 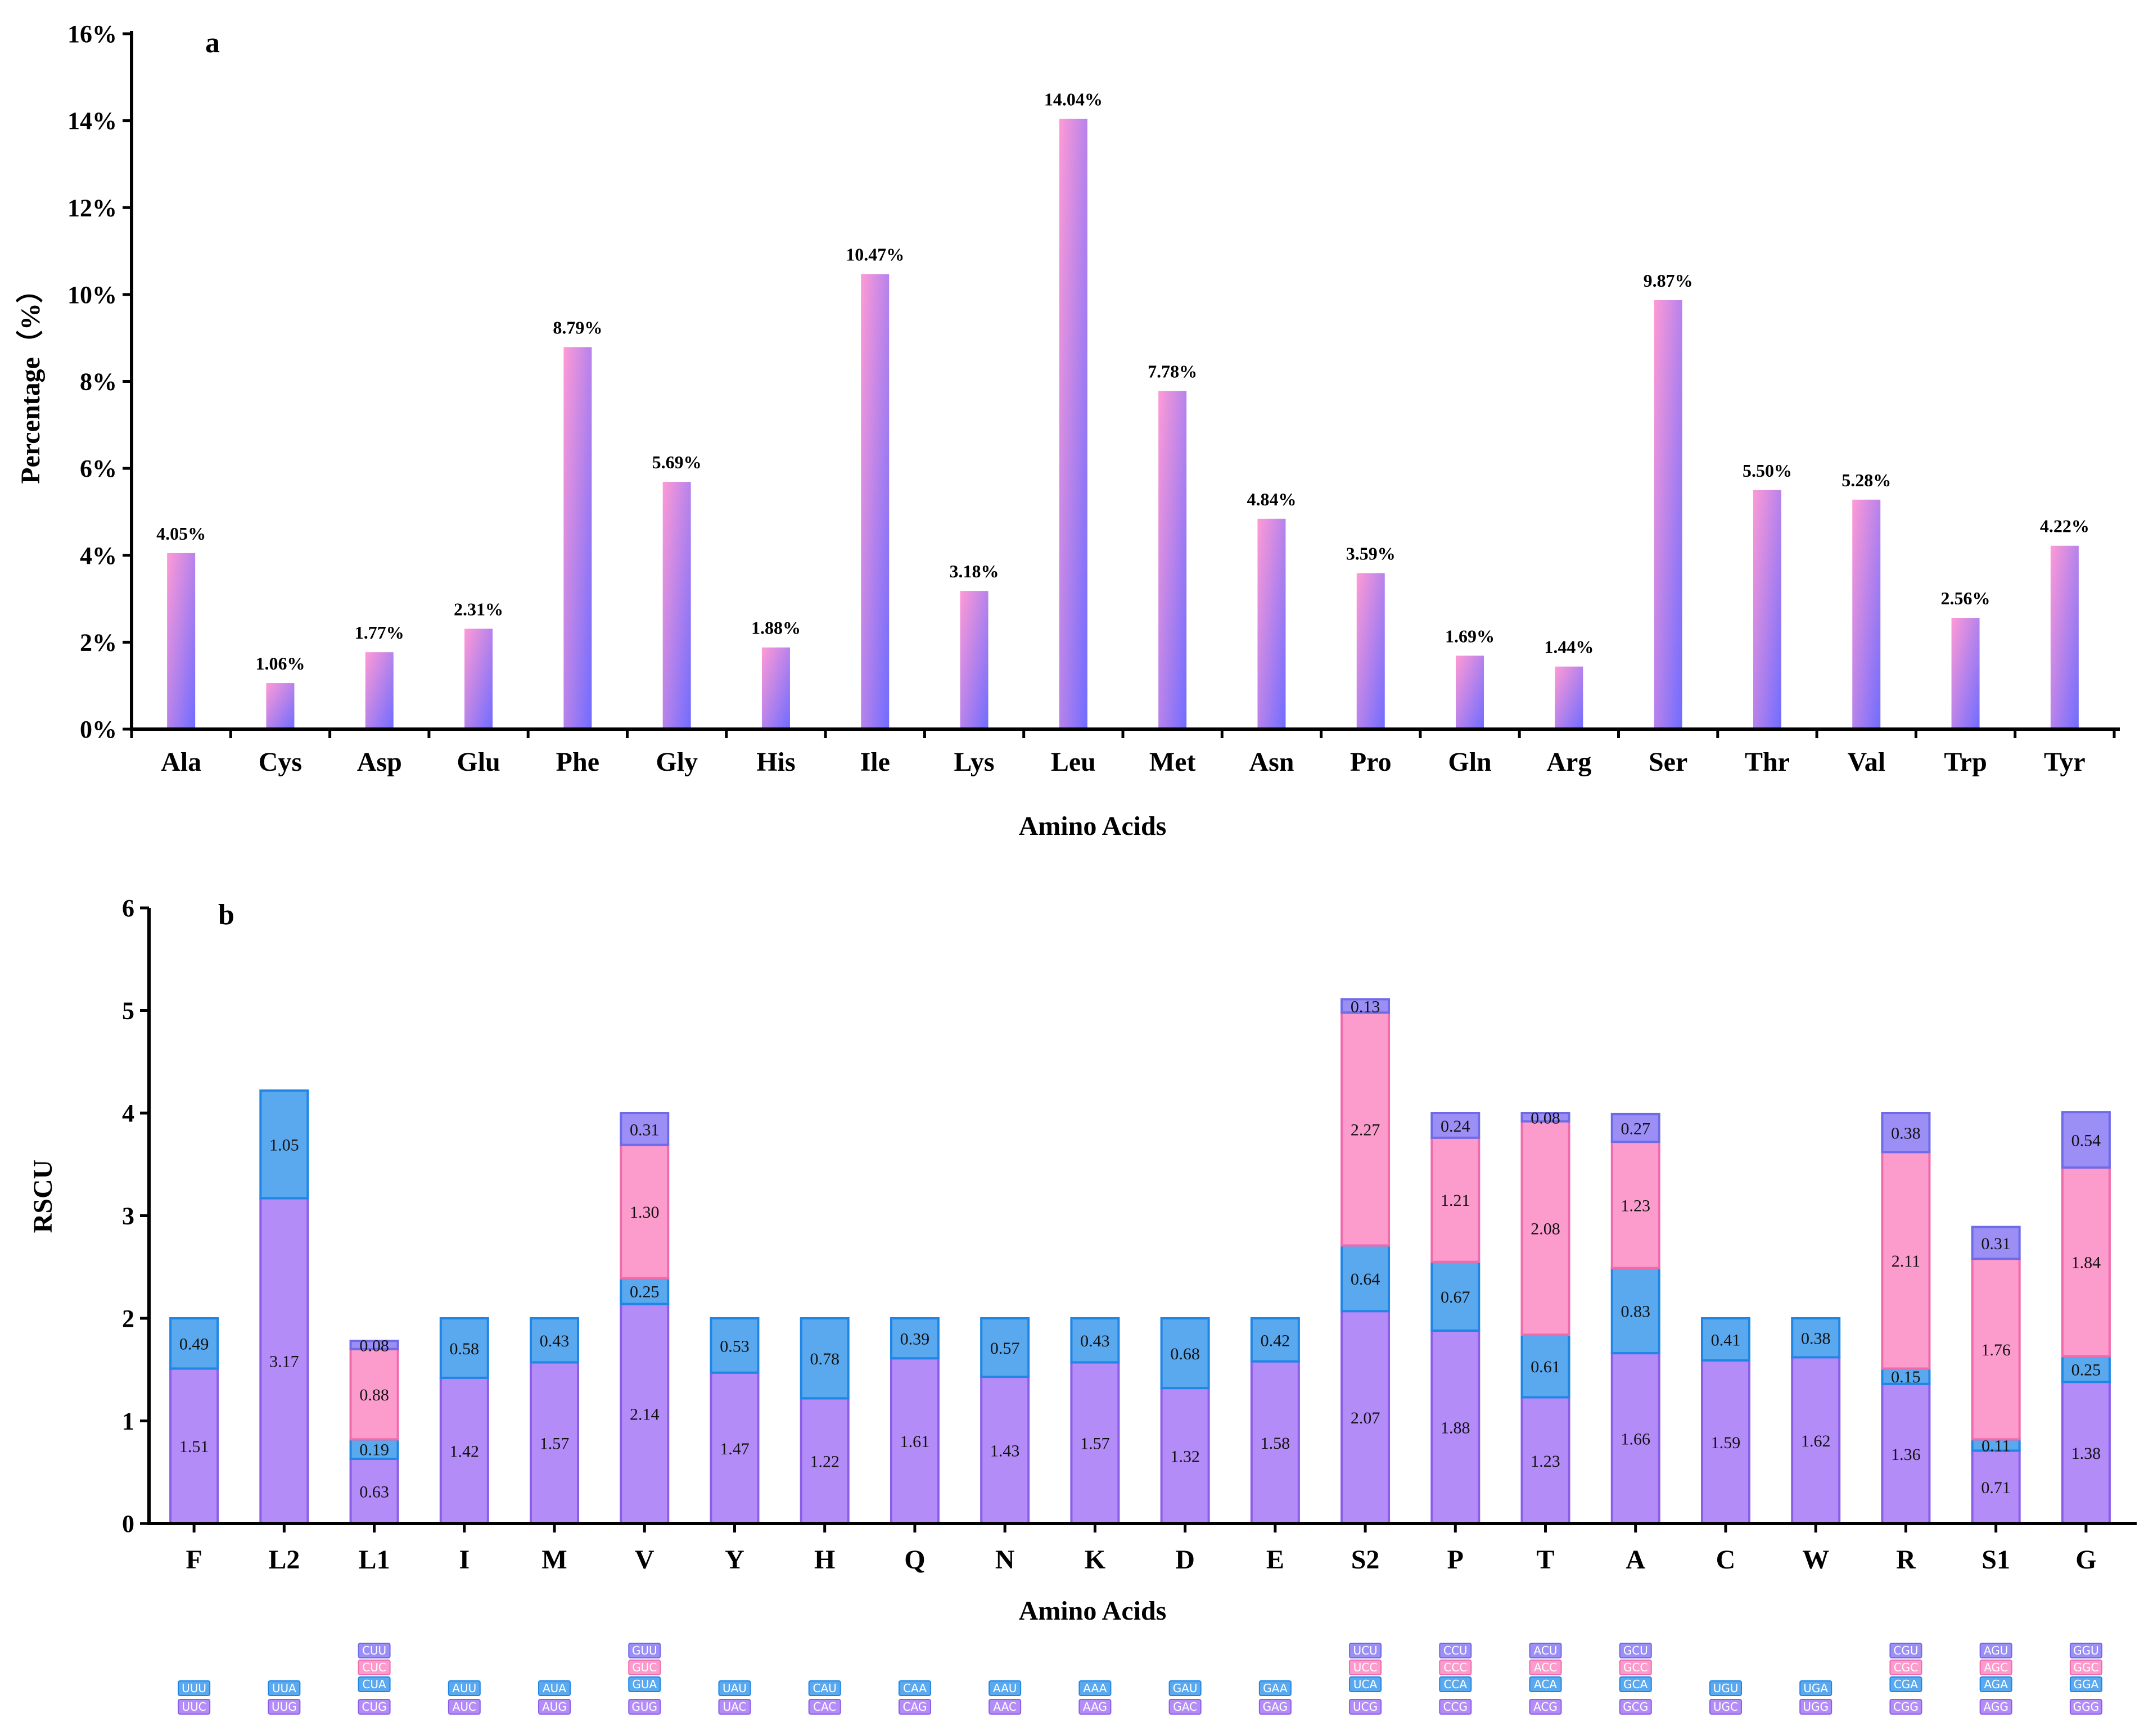 I want to click on svg-text: CAG, so click(x=915, y=1707).